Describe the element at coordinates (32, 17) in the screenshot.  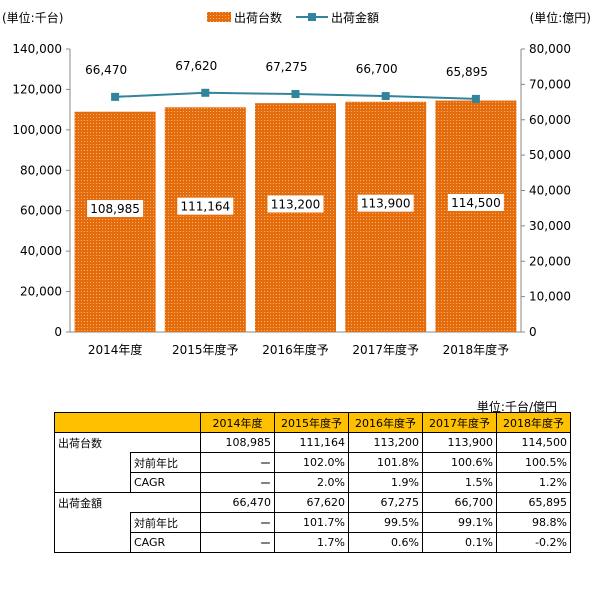
I see `left-axis-unit: (単位:千台)` at that location.